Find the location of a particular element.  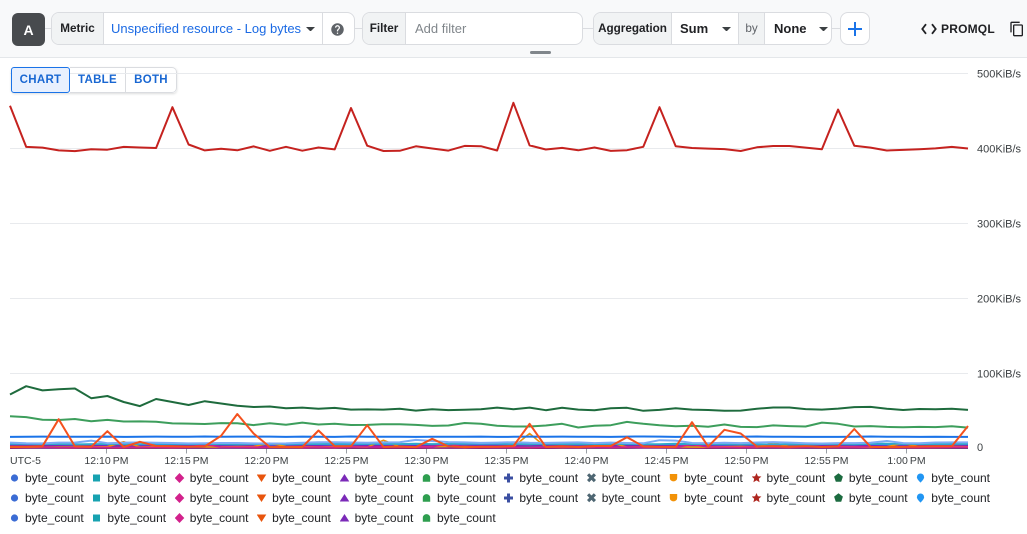

svg-text: 12:55 PM is located at coordinates (826, 461).